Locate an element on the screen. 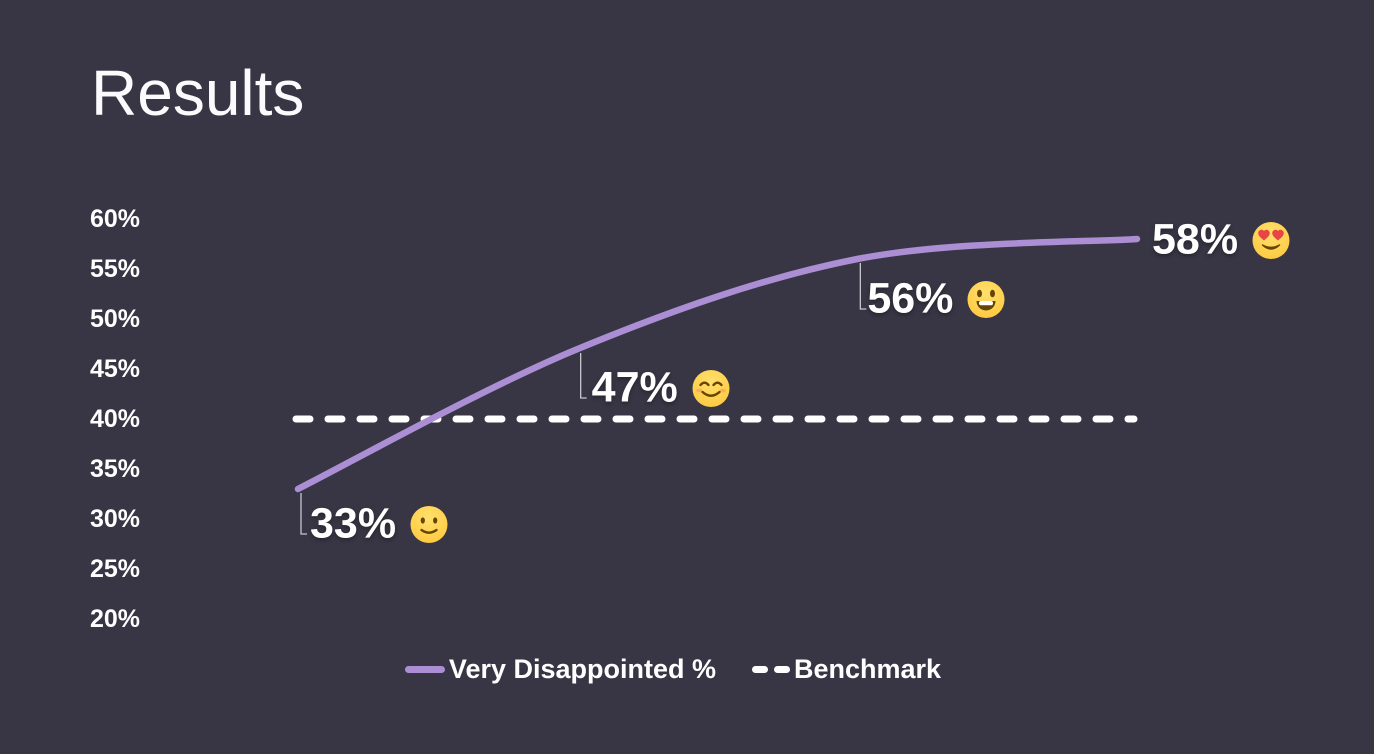  data-label-58: 58% is located at coordinates (1221, 240).